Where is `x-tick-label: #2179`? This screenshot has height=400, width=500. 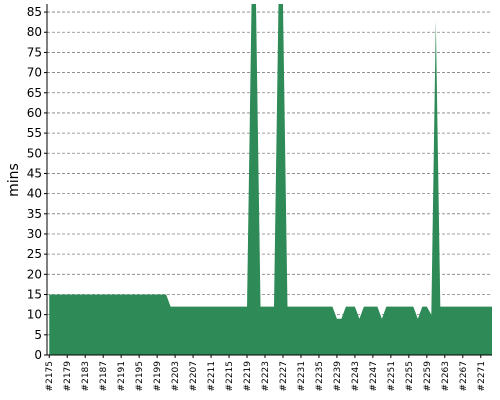
x-tick-label: #2179 is located at coordinates (68, 376).